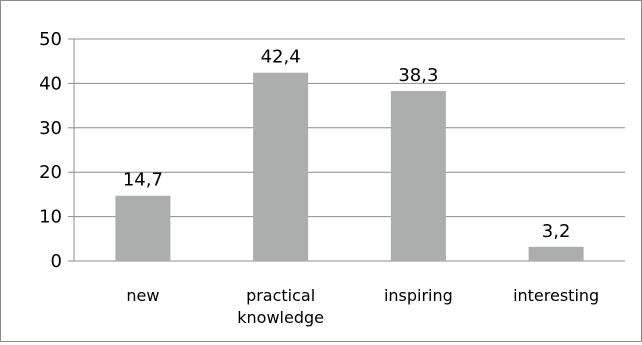  What do you see at coordinates (418, 295) in the screenshot?
I see `category-label-2: inspiring` at bounding box center [418, 295].